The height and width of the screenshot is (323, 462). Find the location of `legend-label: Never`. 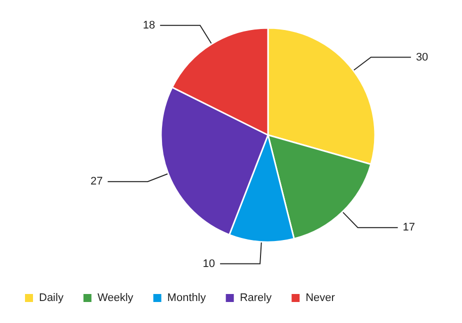

legend-label: Never is located at coordinates (321, 298).